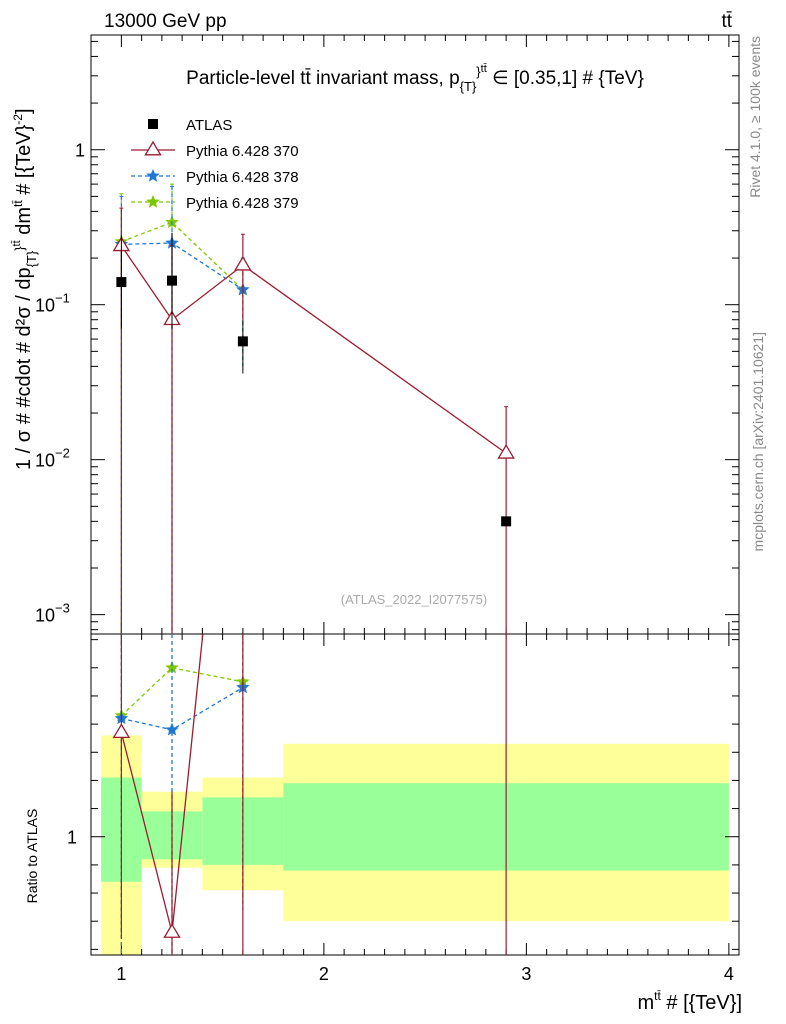  What do you see at coordinates (758, 441) in the screenshot?
I see `mcplots-label: mcplots.cern.ch [arXiv:2401.10621]` at bounding box center [758, 441].